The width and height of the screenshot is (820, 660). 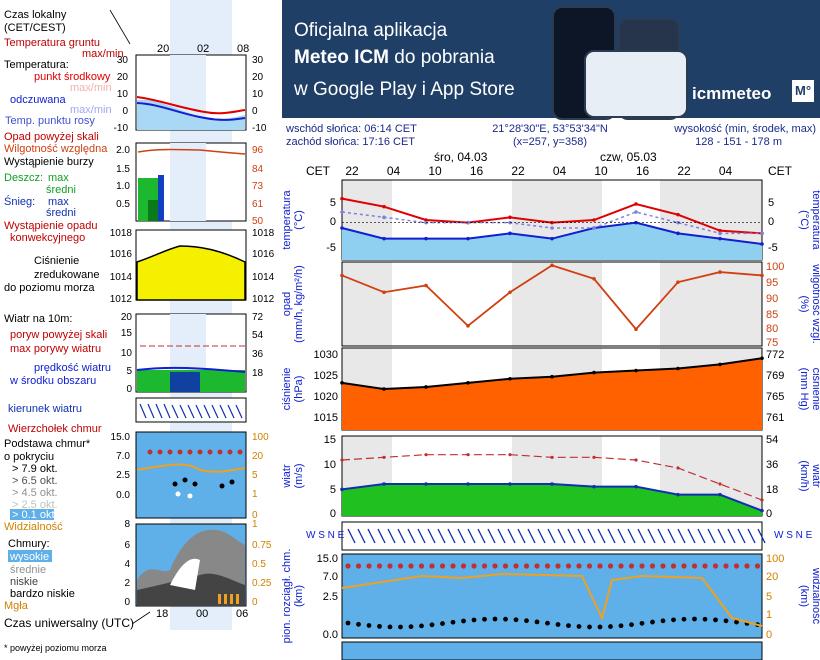 What do you see at coordinates (121, 277) in the screenshot?
I see `legend-press-scale-l-3: 1014` at bounding box center [121, 277].